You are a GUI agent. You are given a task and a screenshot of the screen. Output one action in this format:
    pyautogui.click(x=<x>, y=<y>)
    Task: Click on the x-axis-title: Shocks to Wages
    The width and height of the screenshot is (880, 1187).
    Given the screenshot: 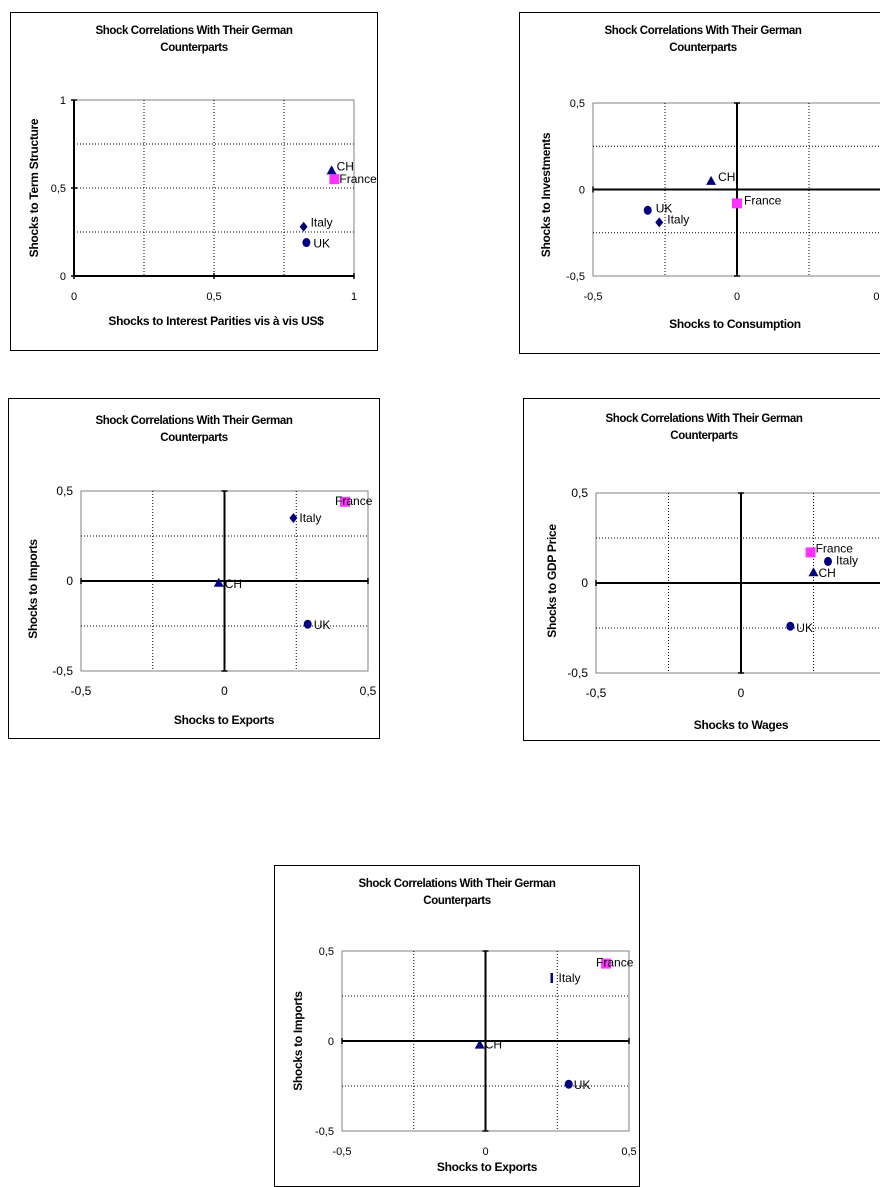 What is the action you would take?
    pyautogui.click(x=741, y=725)
    